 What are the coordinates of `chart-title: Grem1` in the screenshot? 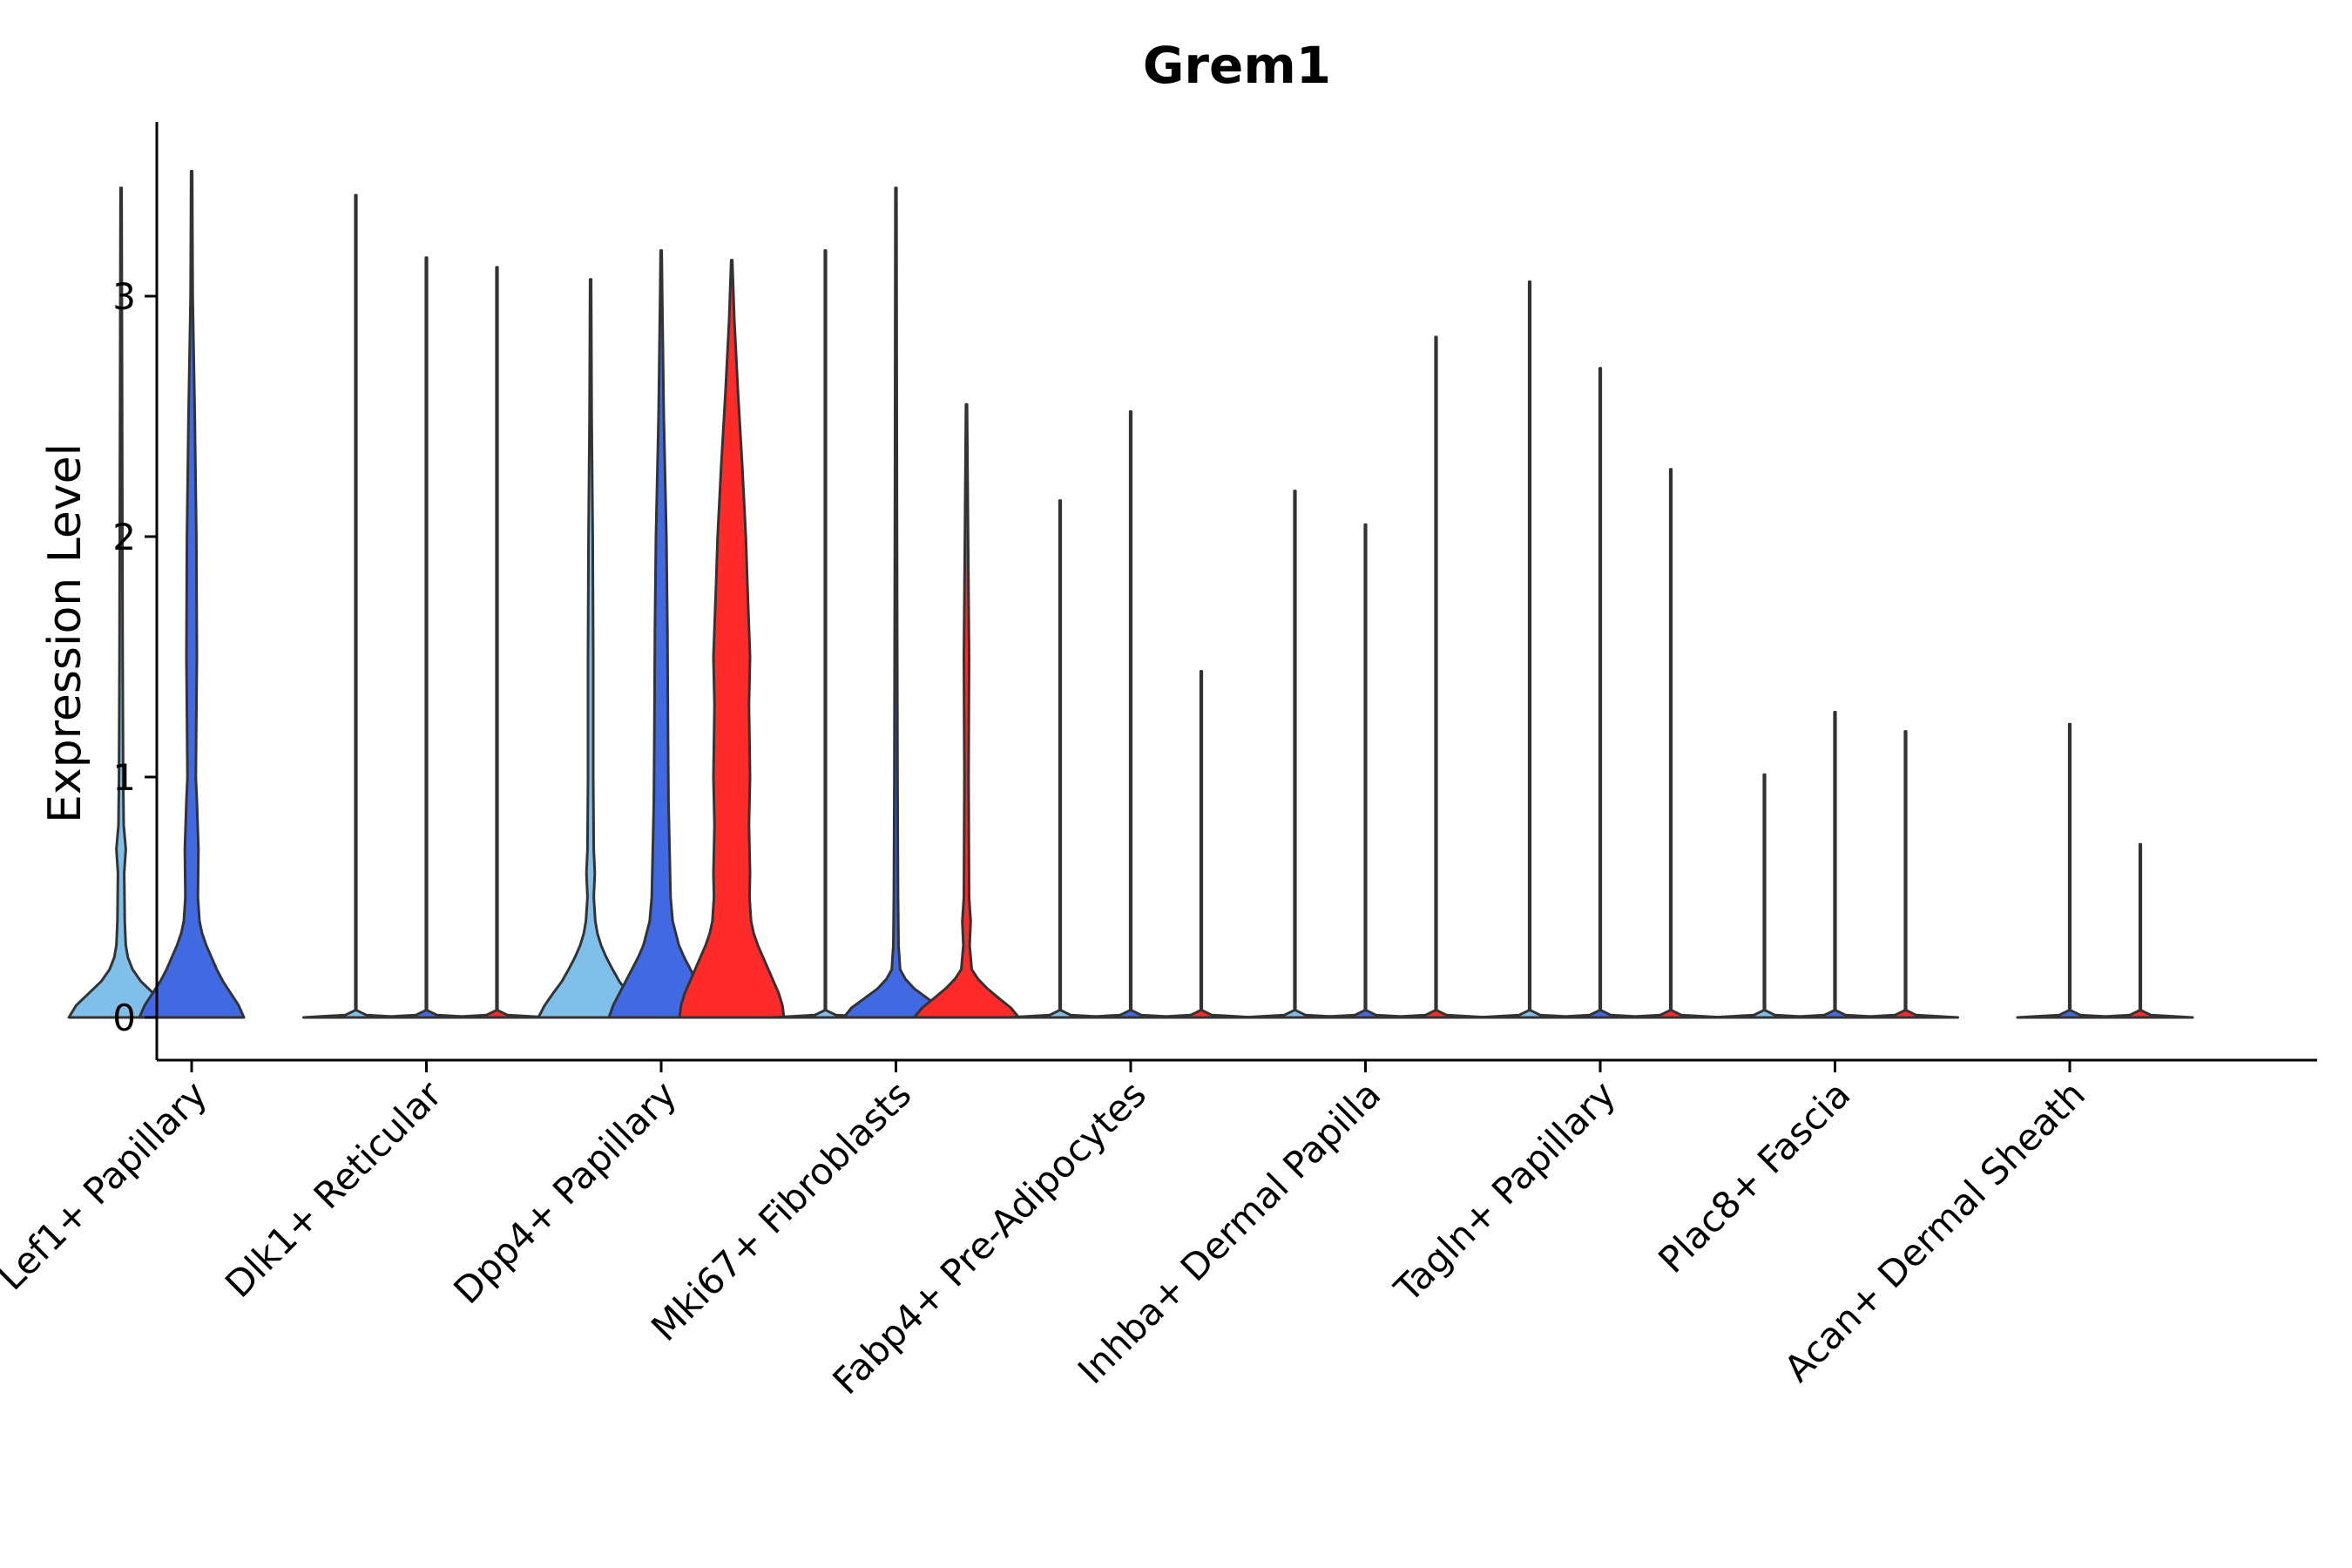 It's located at (1237, 66).